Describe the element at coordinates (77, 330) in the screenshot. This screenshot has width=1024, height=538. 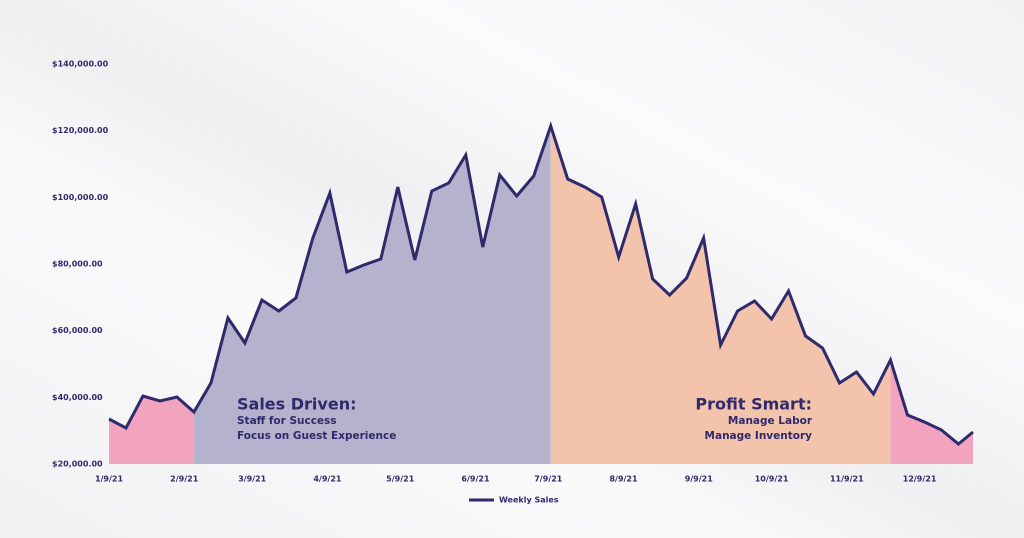
I see `y-tick-label: $60,000.00` at that location.